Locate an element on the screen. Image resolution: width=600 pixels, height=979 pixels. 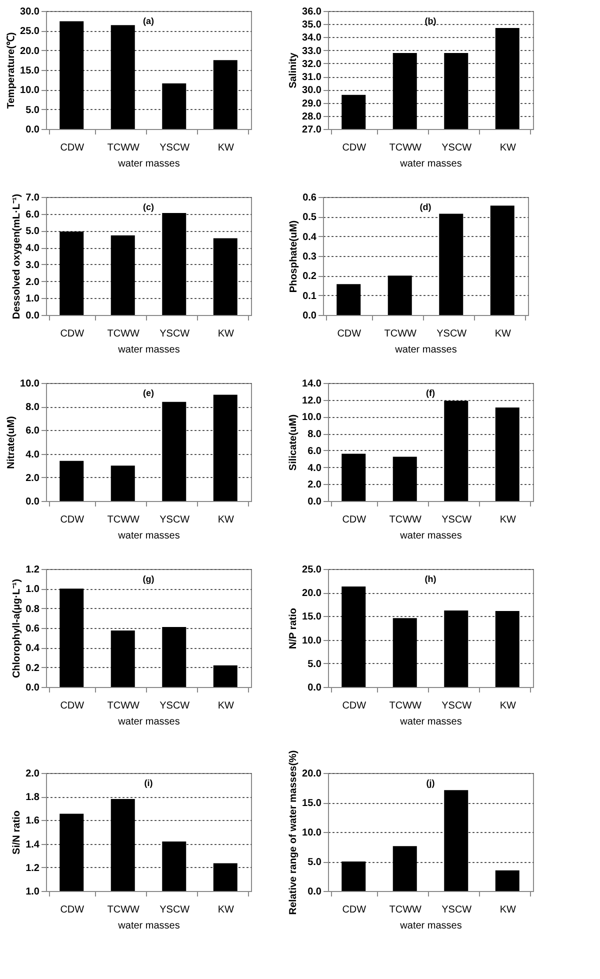
y-tick-label: 20.0 is located at coordinates (312, 774).